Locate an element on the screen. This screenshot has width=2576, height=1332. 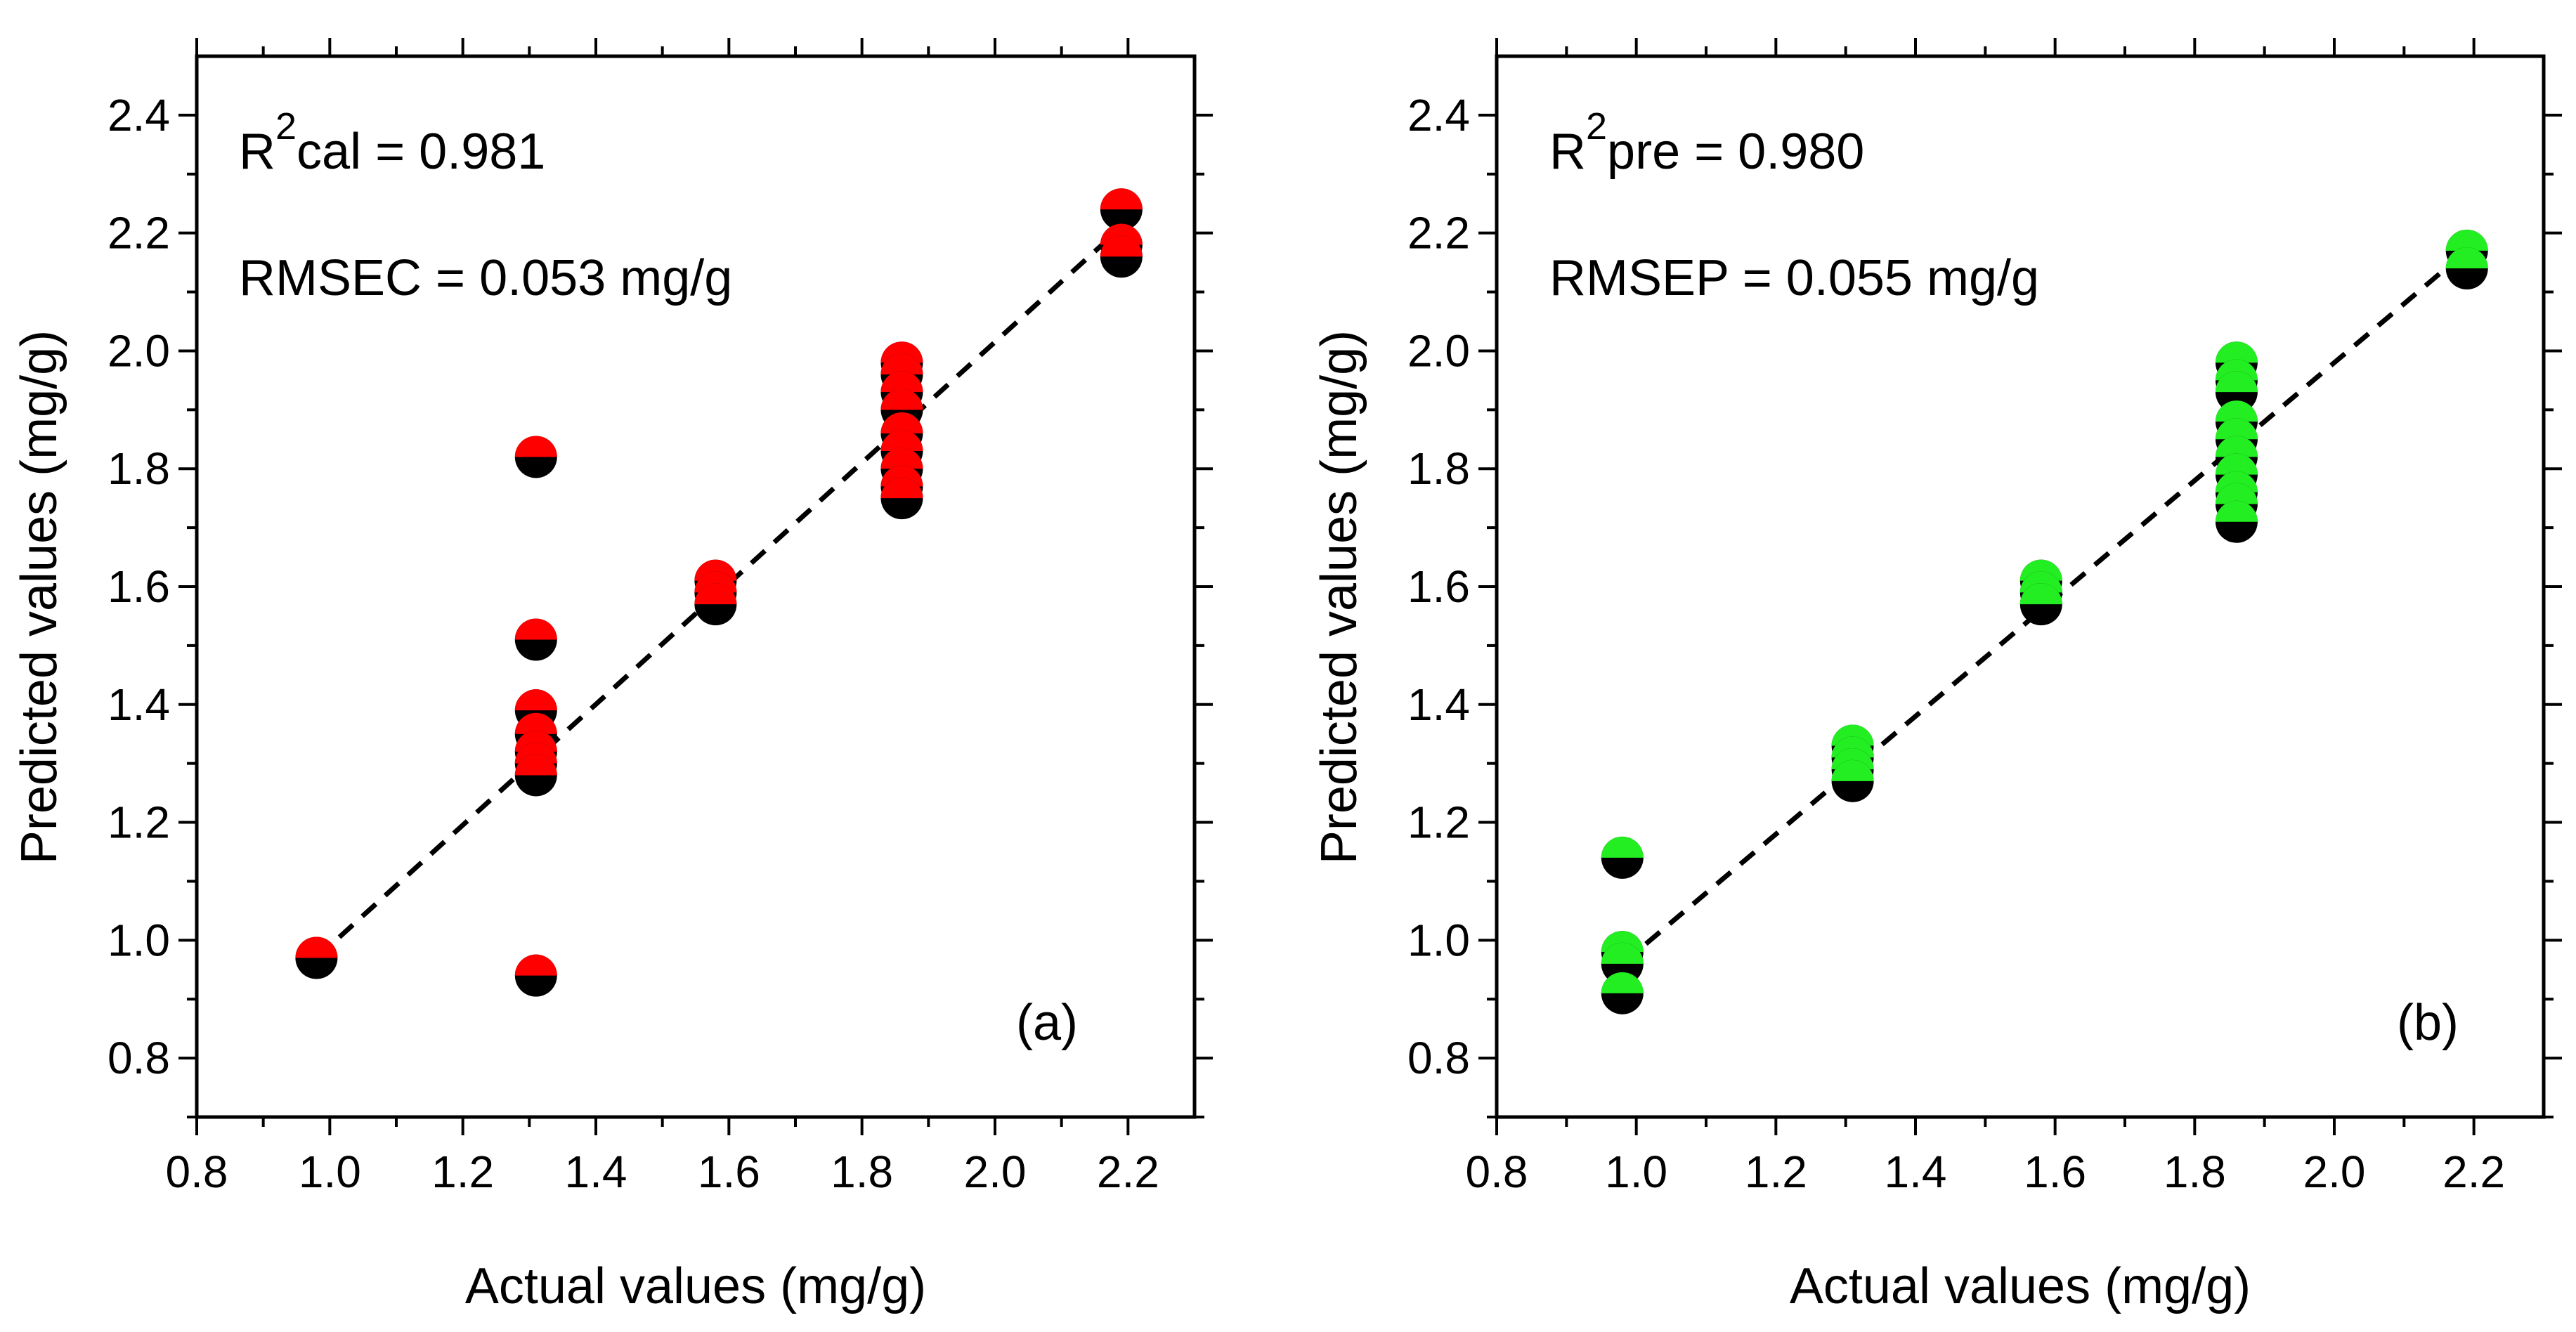
panel-label: (b) is located at coordinates (2428, 1023).